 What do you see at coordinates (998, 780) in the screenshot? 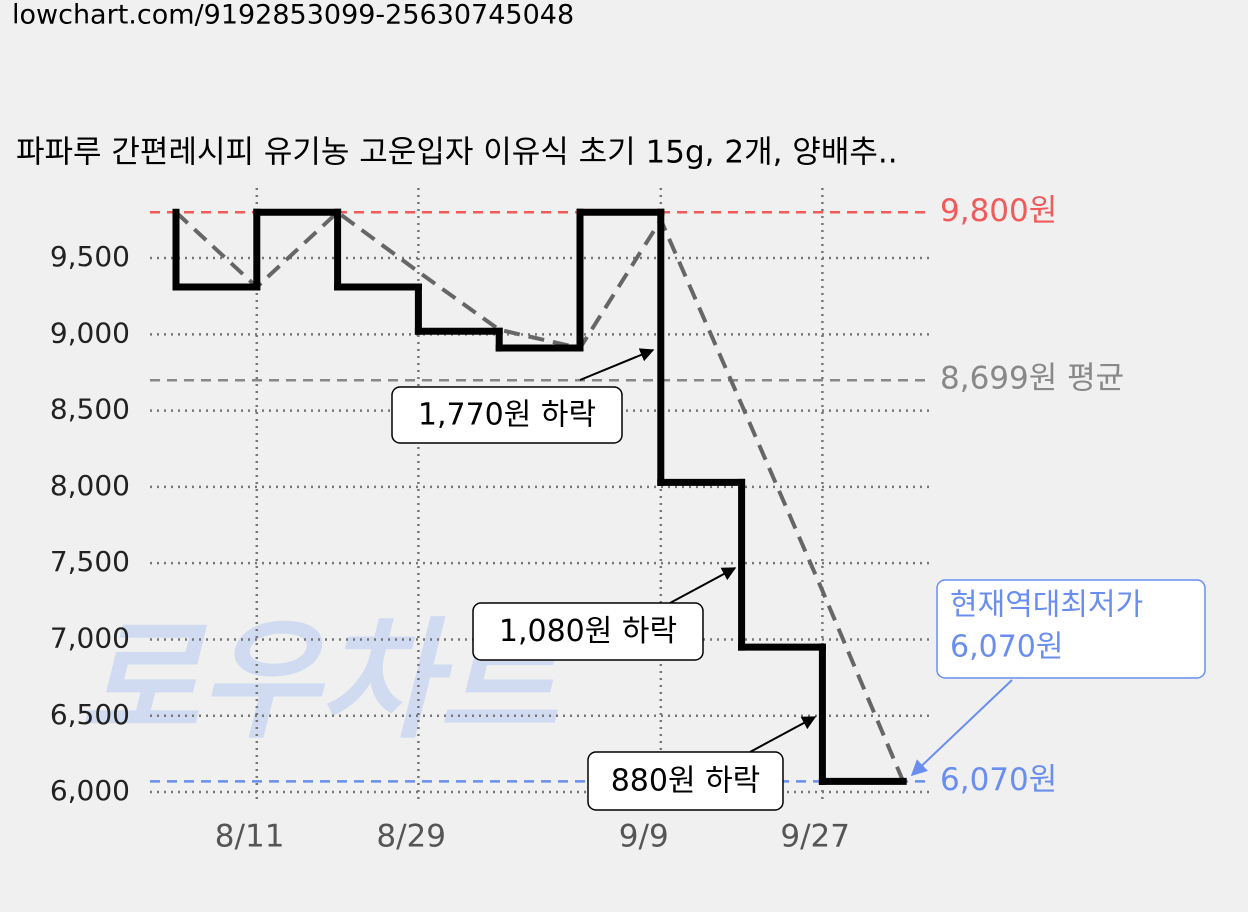
I see `reference-label: 6,070원` at bounding box center [998, 780].